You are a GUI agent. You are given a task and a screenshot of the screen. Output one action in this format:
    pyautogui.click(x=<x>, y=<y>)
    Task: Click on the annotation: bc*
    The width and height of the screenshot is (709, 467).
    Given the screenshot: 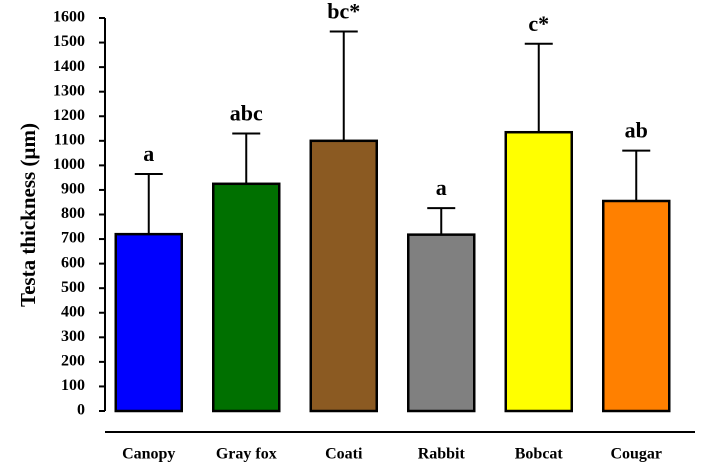 What is the action you would take?
    pyautogui.click(x=343, y=12)
    